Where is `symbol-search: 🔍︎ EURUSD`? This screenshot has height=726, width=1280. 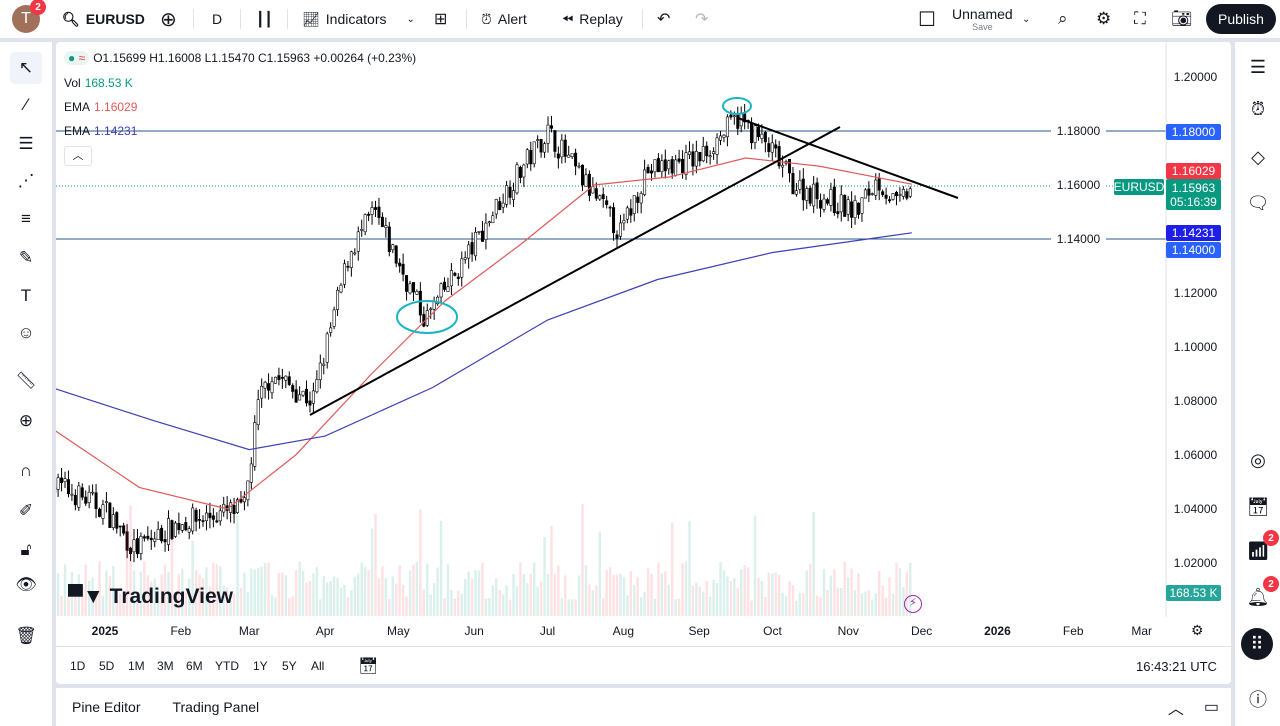
symbol-search: 🔍︎ EURUSD is located at coordinates (103, 19).